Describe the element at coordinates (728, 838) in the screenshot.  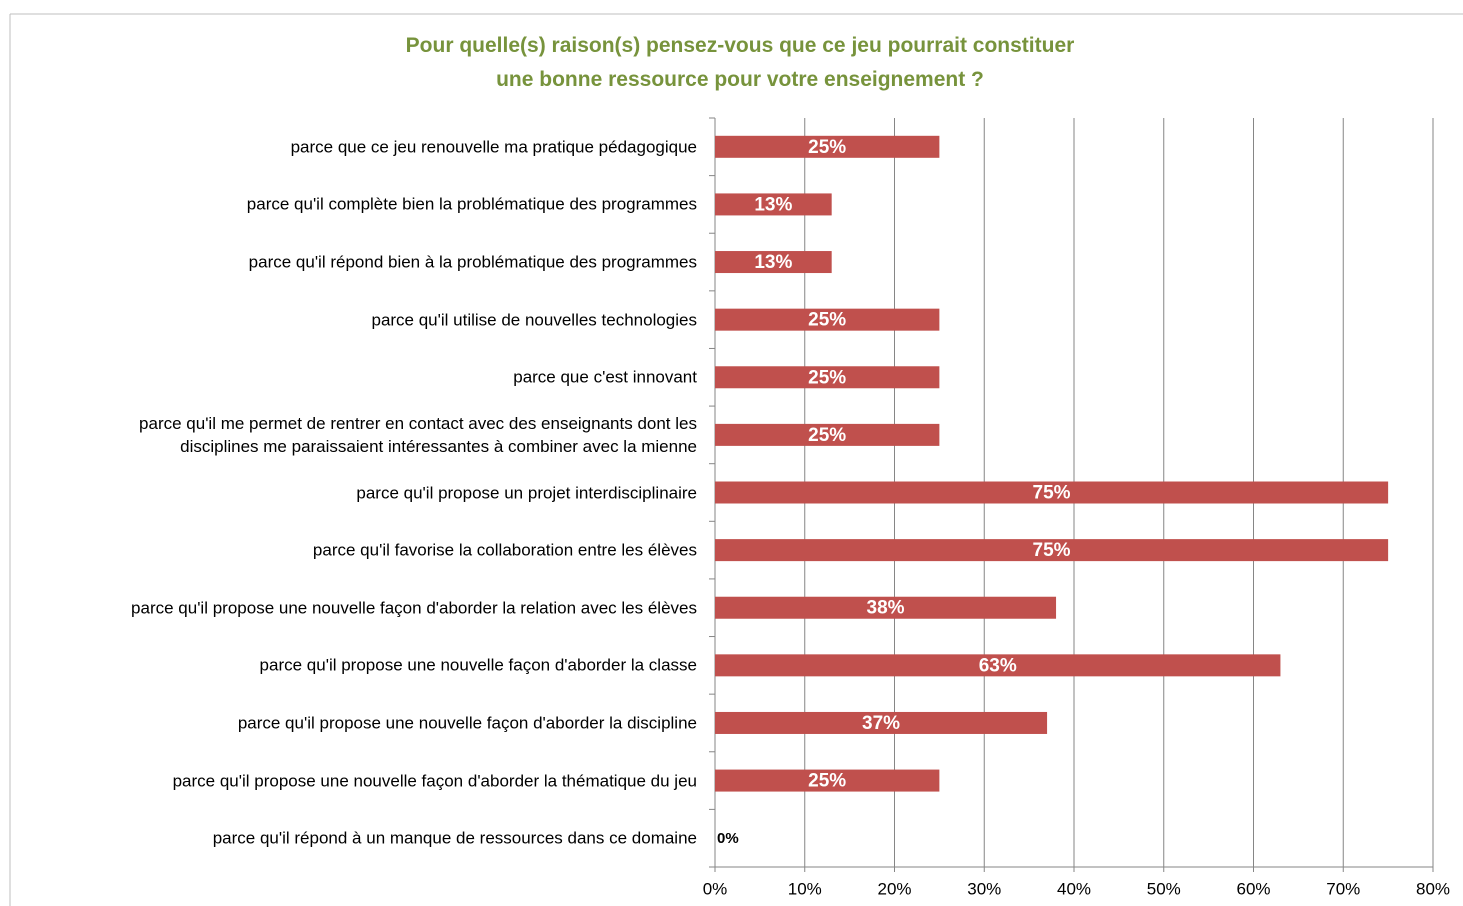
I see `data-label: 0%` at that location.